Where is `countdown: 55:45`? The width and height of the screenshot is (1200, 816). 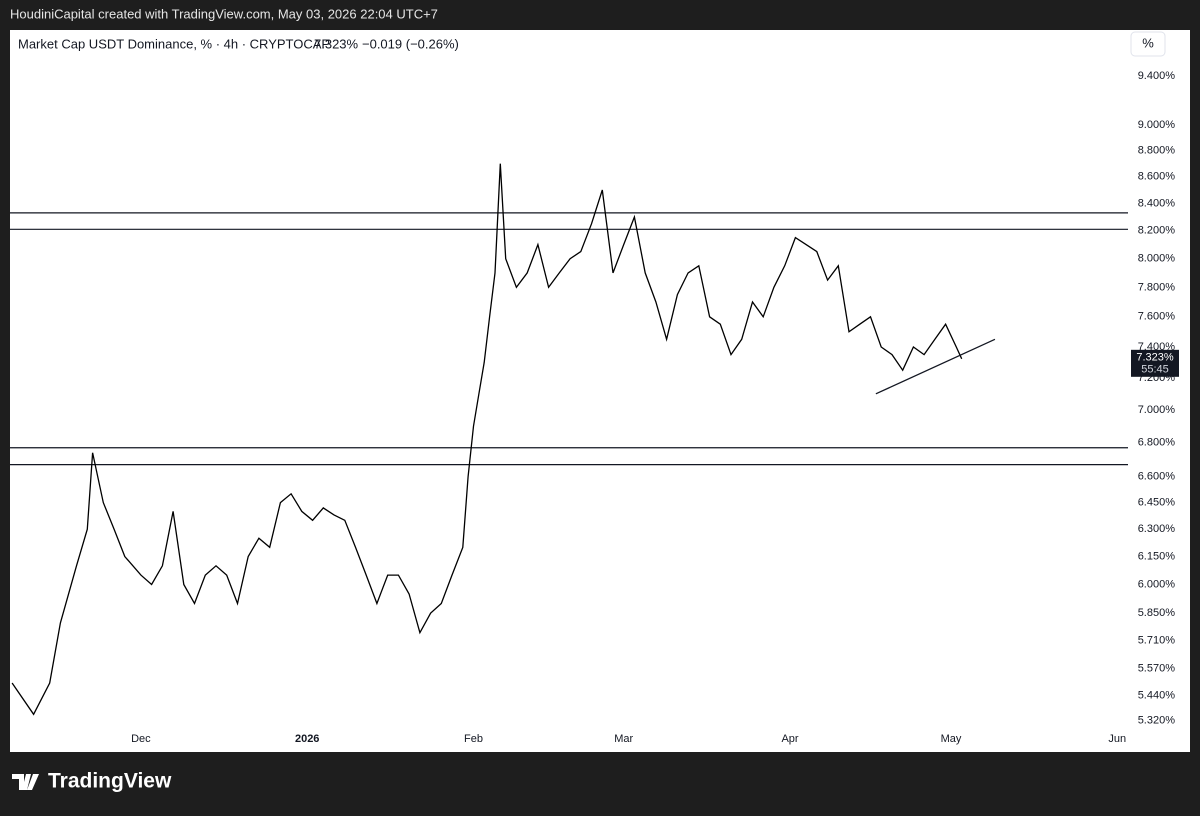
countdown: 55:45 is located at coordinates (1155, 370).